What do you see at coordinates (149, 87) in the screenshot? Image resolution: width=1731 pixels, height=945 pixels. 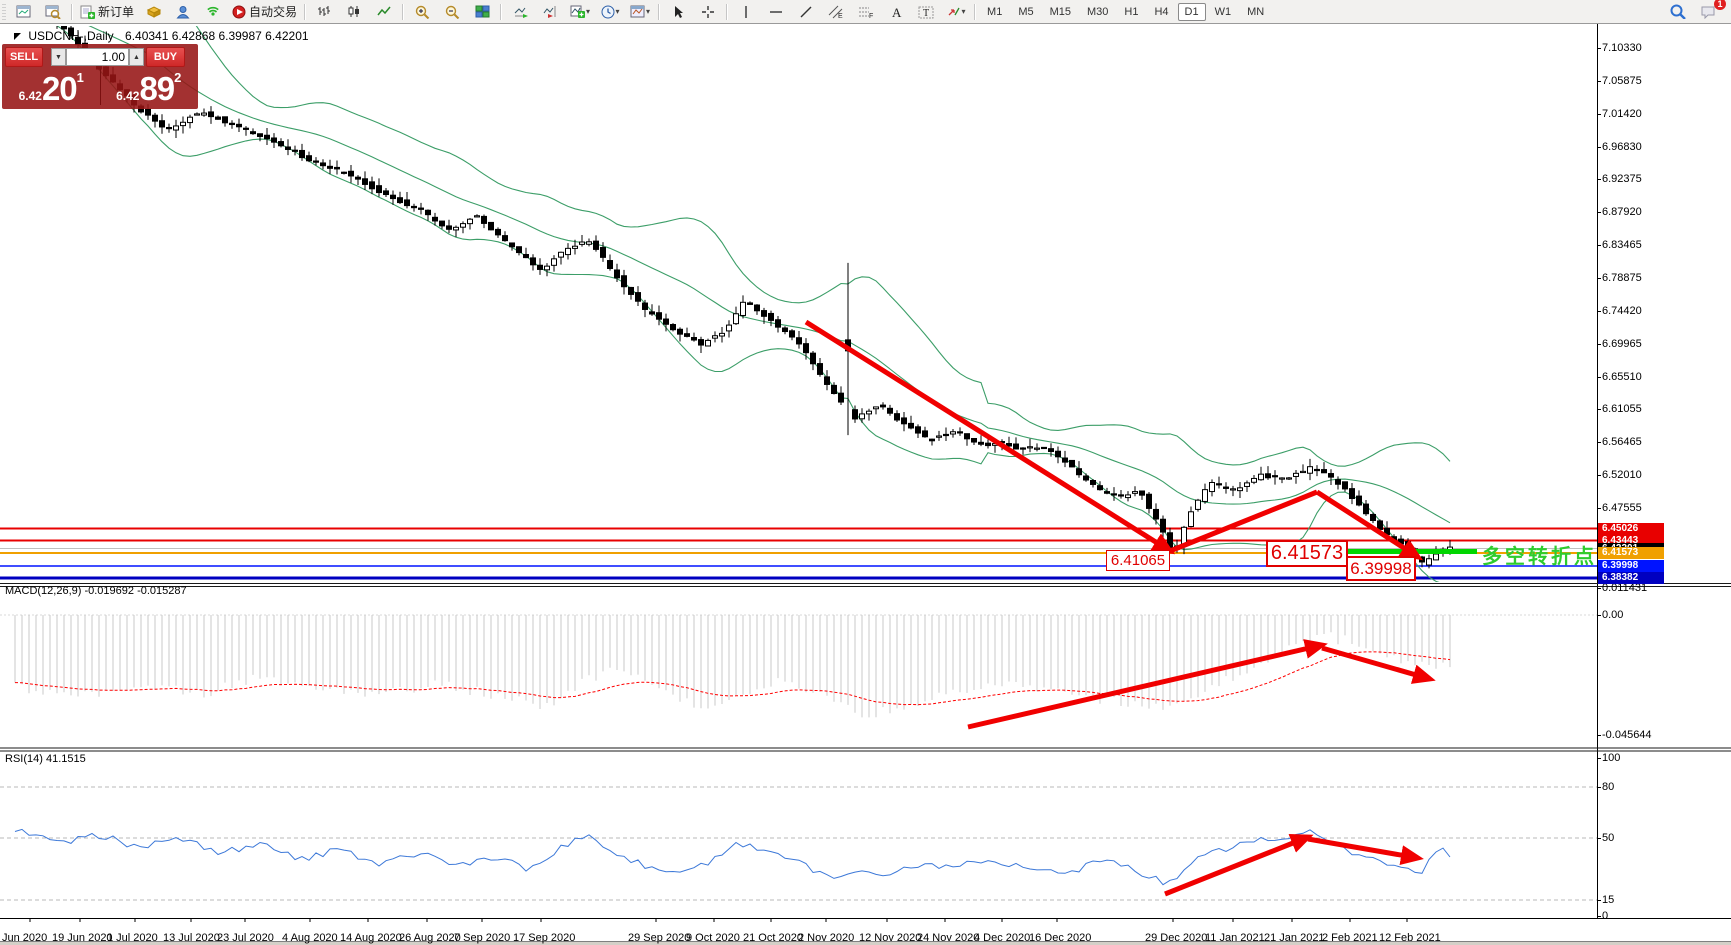 I see `buy-price: 6.42 89 2` at bounding box center [149, 87].